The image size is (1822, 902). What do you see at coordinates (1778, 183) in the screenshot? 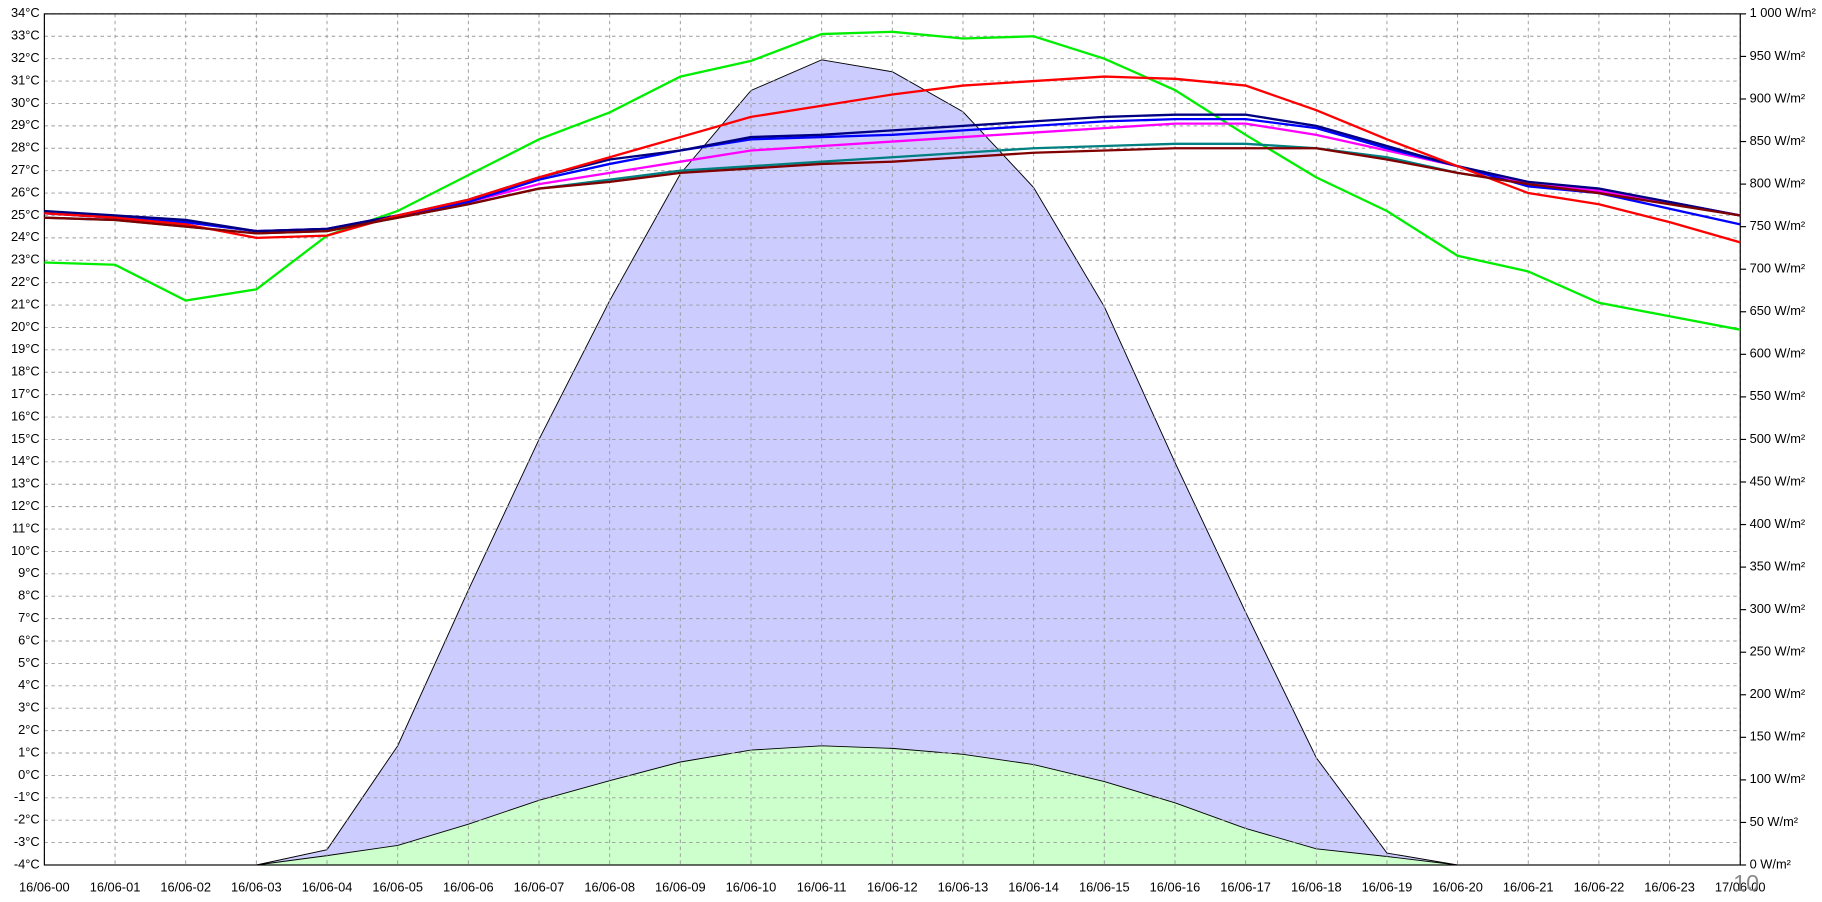
I see `y2-tick-label: 800 W/m²` at bounding box center [1778, 183].